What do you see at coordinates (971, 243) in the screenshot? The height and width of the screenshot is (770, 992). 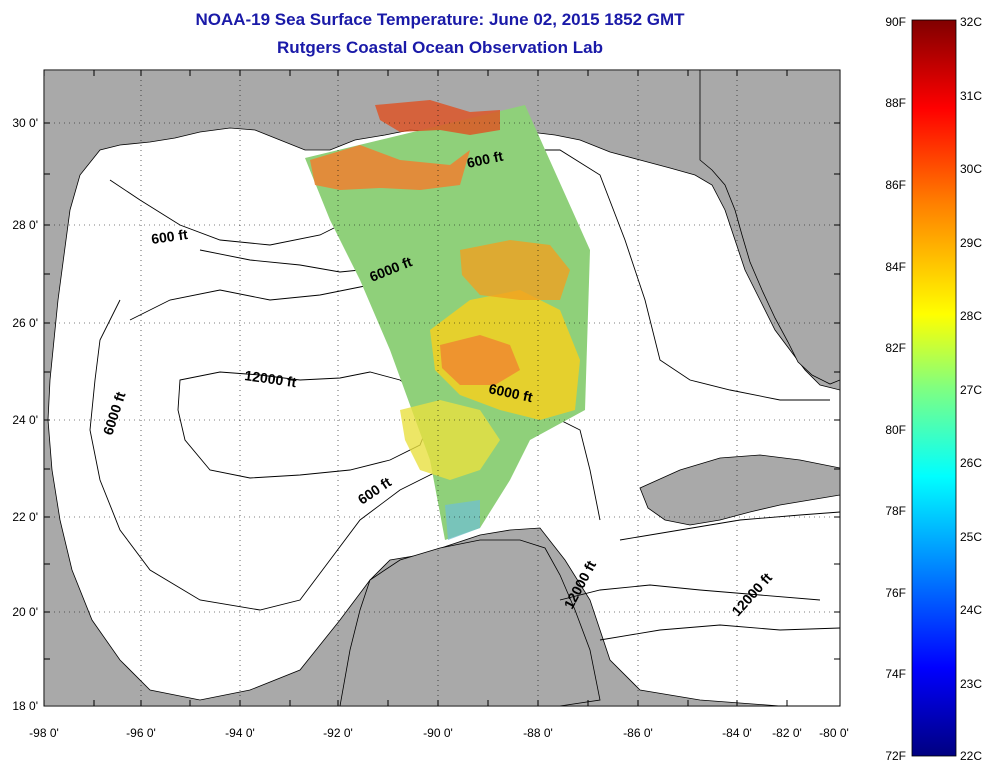 I see `colorbar-c-label: 29C` at bounding box center [971, 243].